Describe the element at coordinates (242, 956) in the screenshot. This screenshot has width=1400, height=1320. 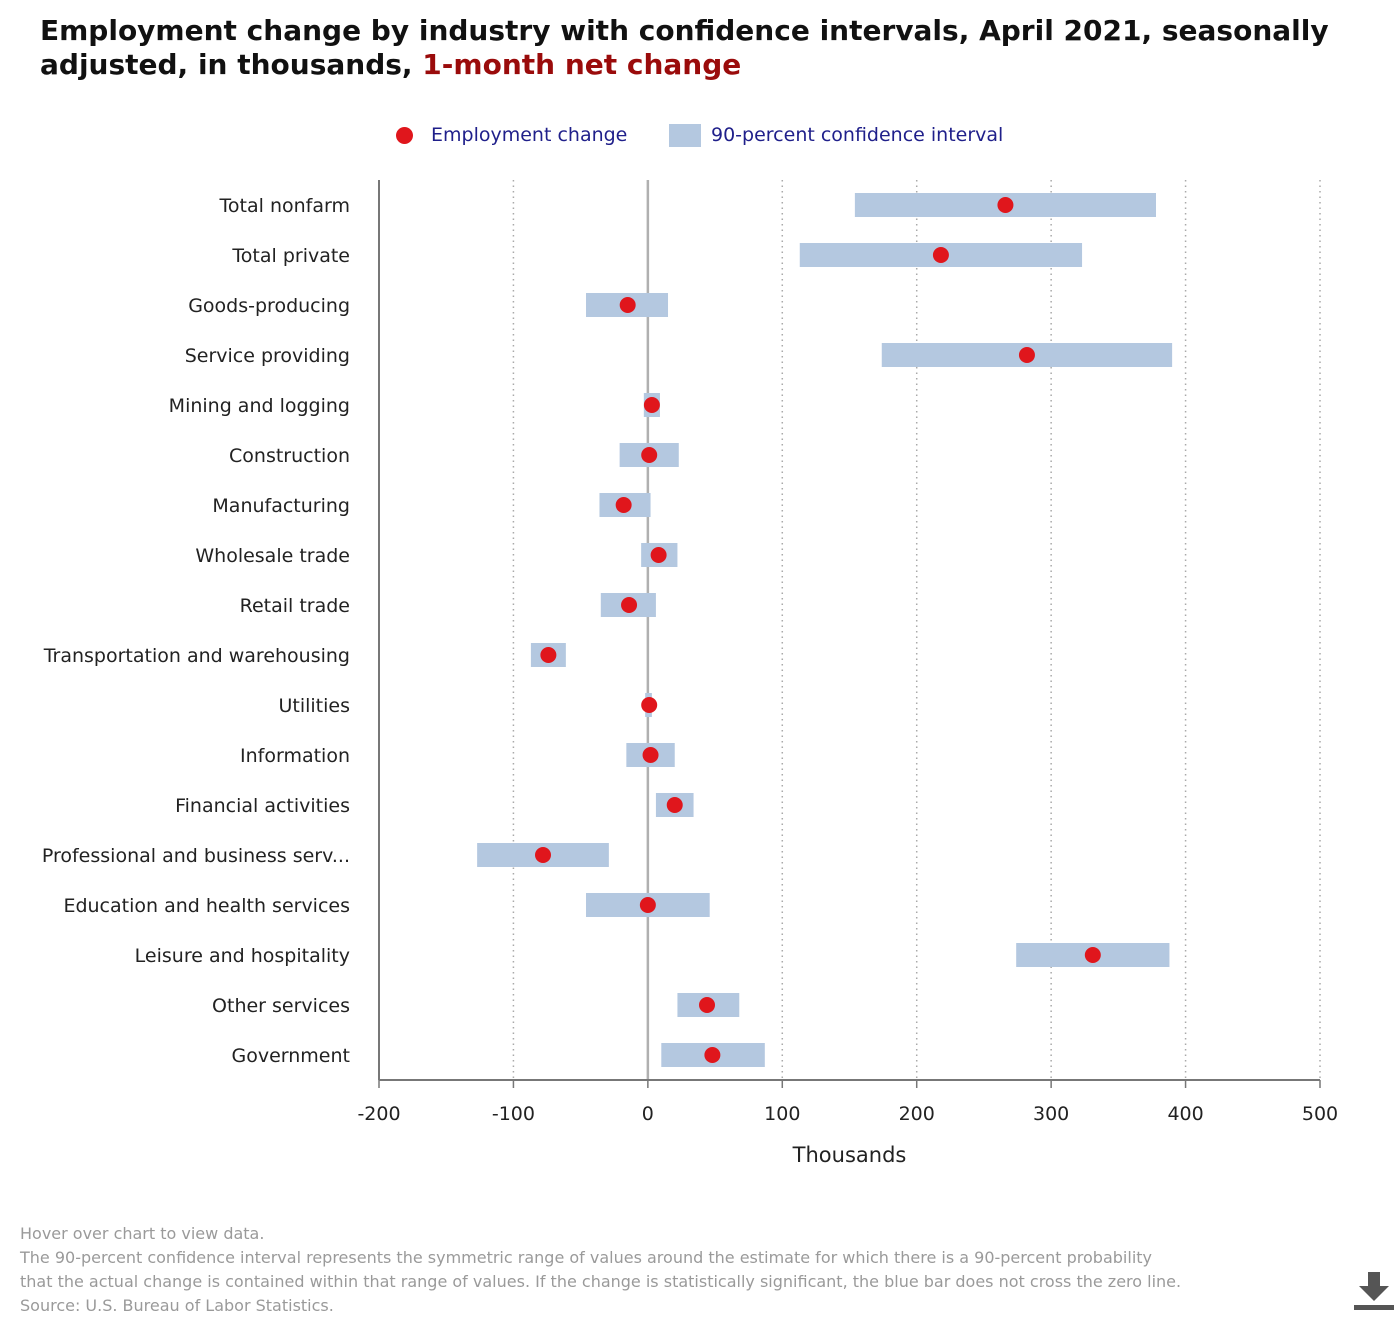
I see `category-label: Leisure and hospitality` at that location.